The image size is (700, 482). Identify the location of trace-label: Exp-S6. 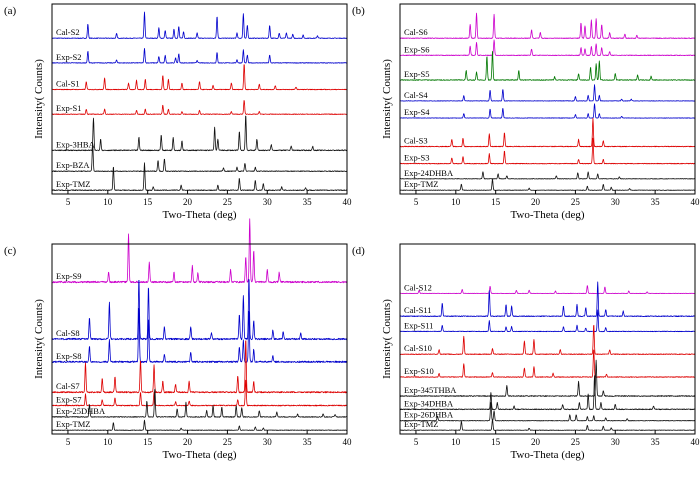
(417, 49).